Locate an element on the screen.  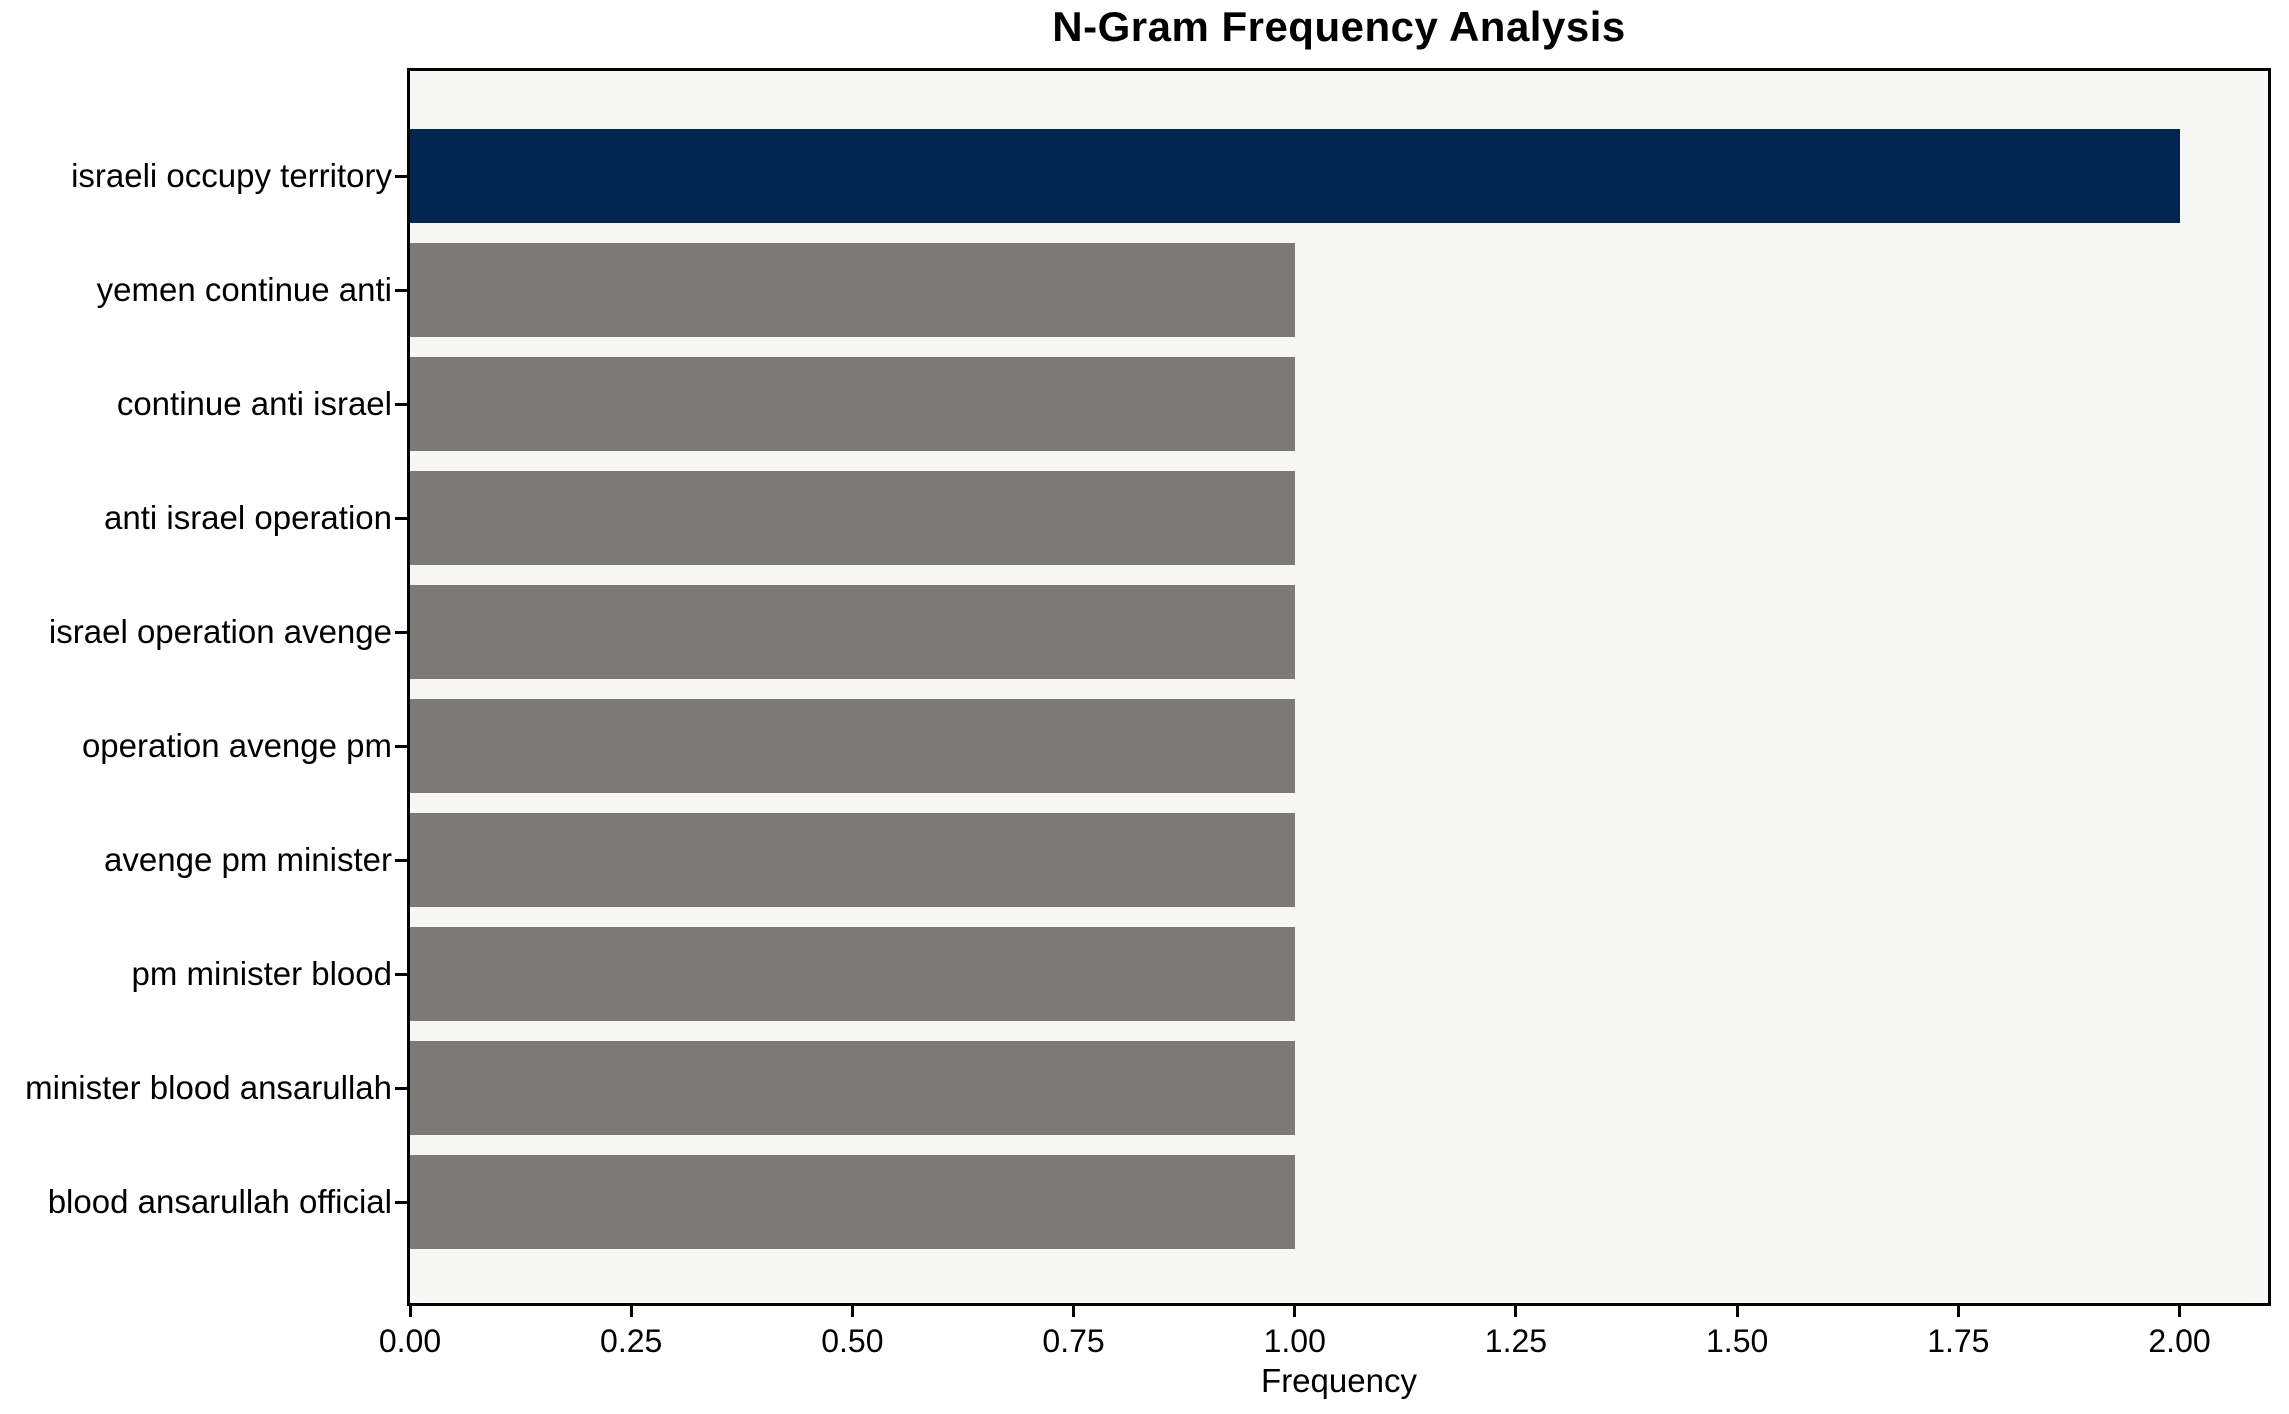
x-tick-label: 0.25 is located at coordinates (631, 1341).